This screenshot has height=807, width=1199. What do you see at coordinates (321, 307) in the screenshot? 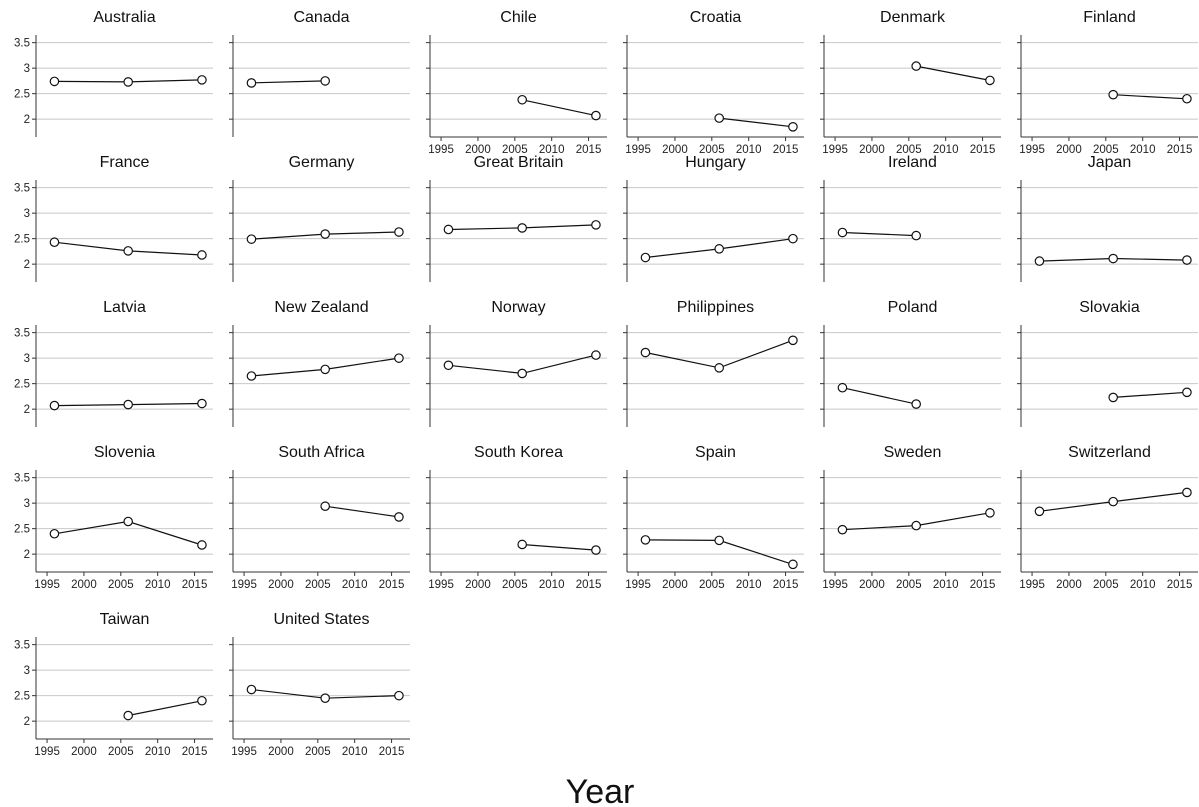
I see `panel-title: New Zealand` at bounding box center [321, 307].